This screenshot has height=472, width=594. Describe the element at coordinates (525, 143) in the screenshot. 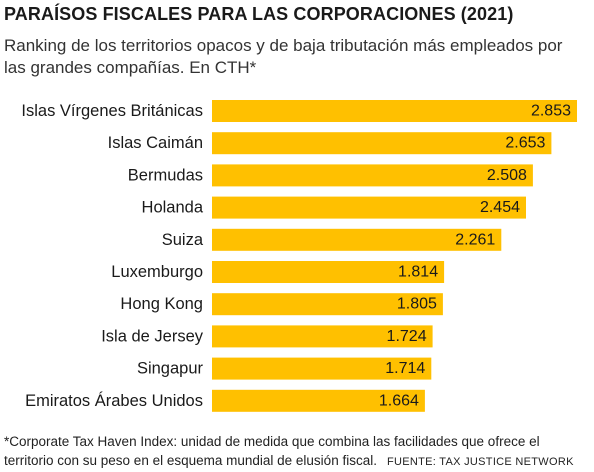

I see `data-label: 2.653` at that location.